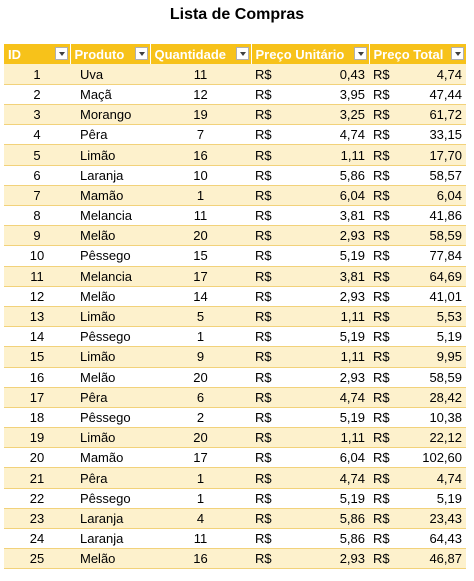 Image resolution: width=474 pixels, height=581 pixels. What do you see at coordinates (37, 538) in the screenshot?
I see `cell-id: 24` at bounding box center [37, 538].